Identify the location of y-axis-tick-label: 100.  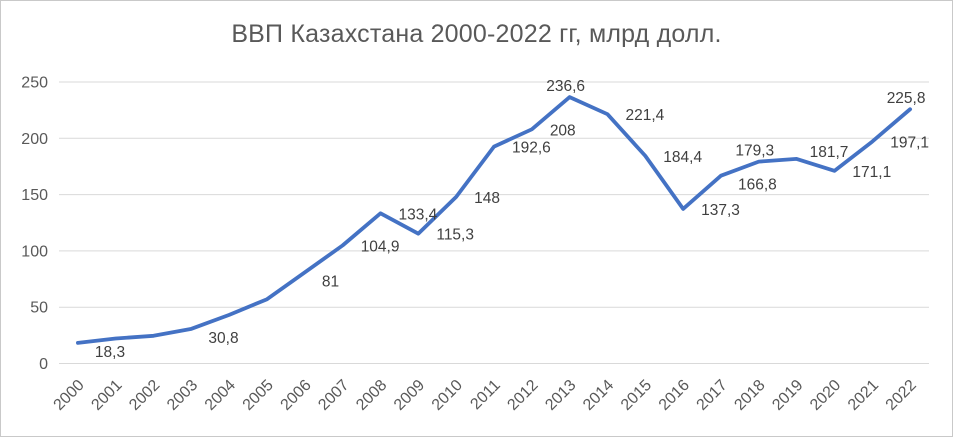
(34, 251).